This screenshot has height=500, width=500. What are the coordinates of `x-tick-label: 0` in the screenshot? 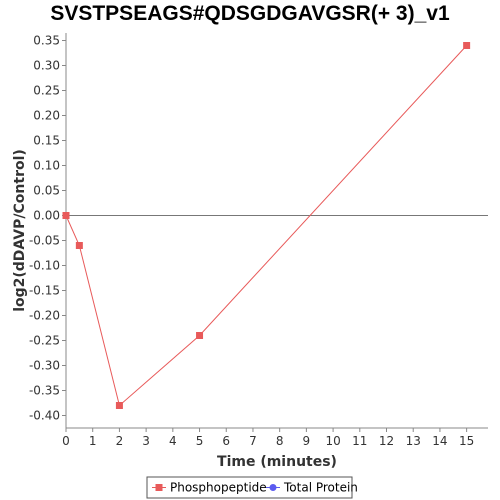 It's located at (66, 441).